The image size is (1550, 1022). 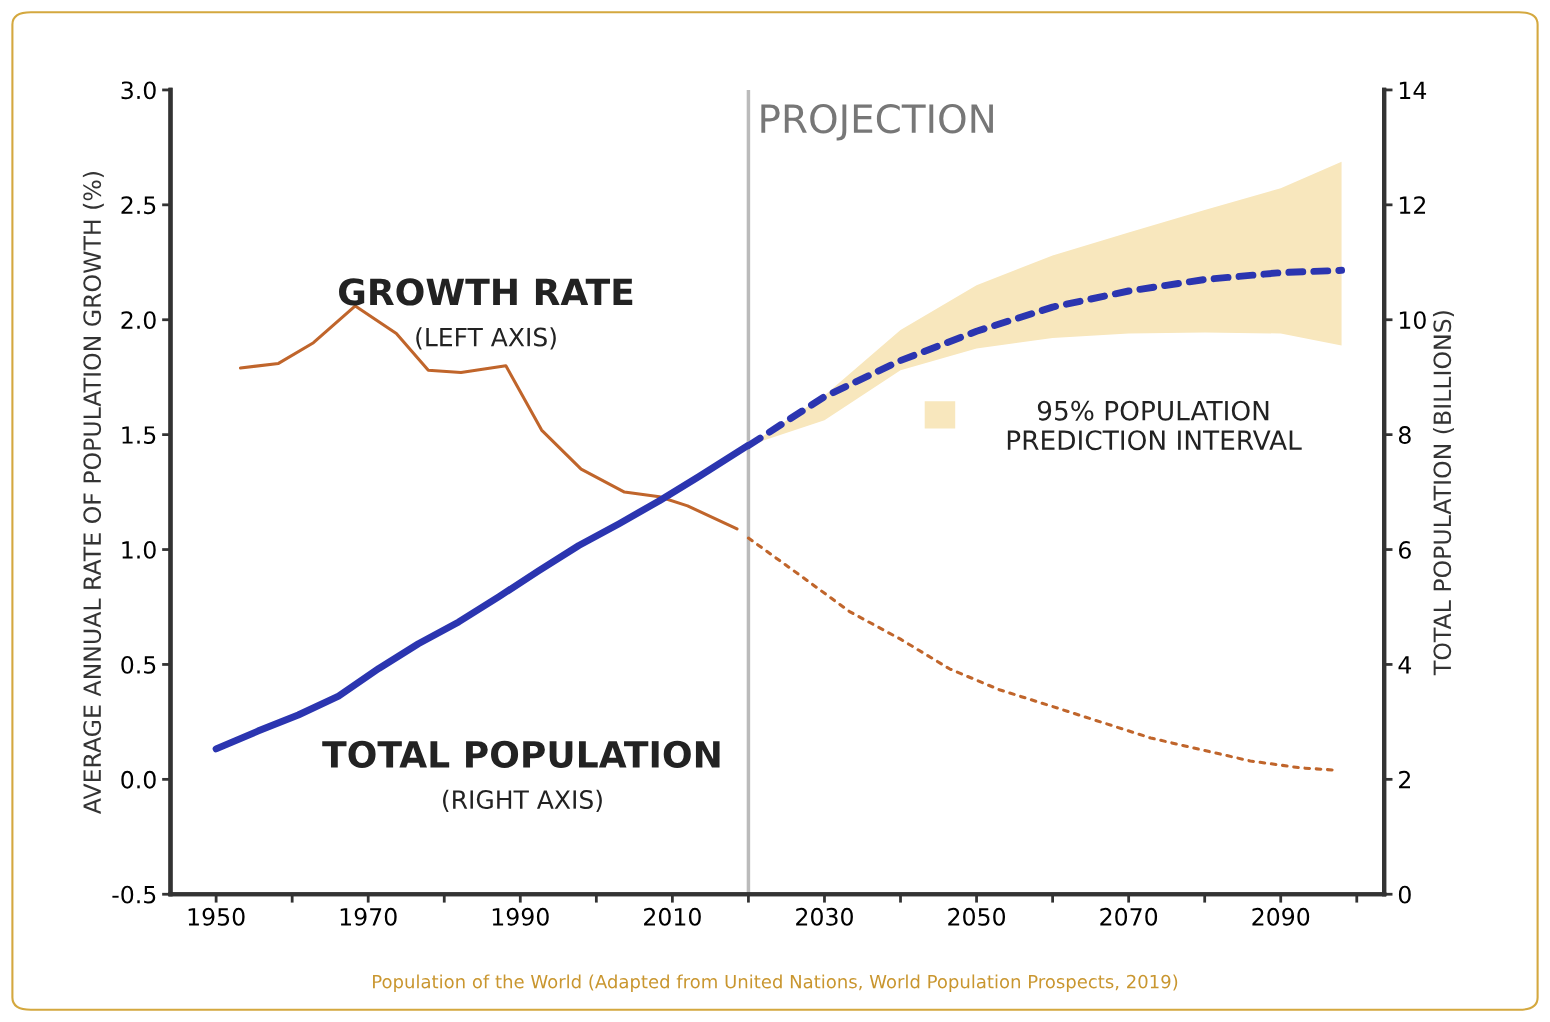 What do you see at coordinates (977, 916) in the screenshot?
I see `x-tick-label: 2050` at bounding box center [977, 916].